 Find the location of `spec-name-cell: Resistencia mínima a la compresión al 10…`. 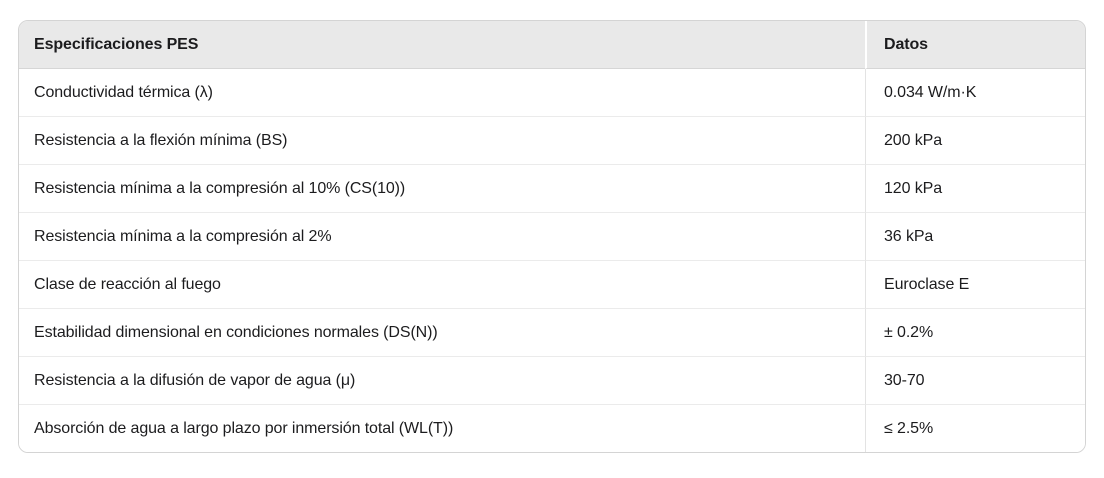

spec-name-cell: Resistencia mínima a la compresión al 10… is located at coordinates (442, 188).